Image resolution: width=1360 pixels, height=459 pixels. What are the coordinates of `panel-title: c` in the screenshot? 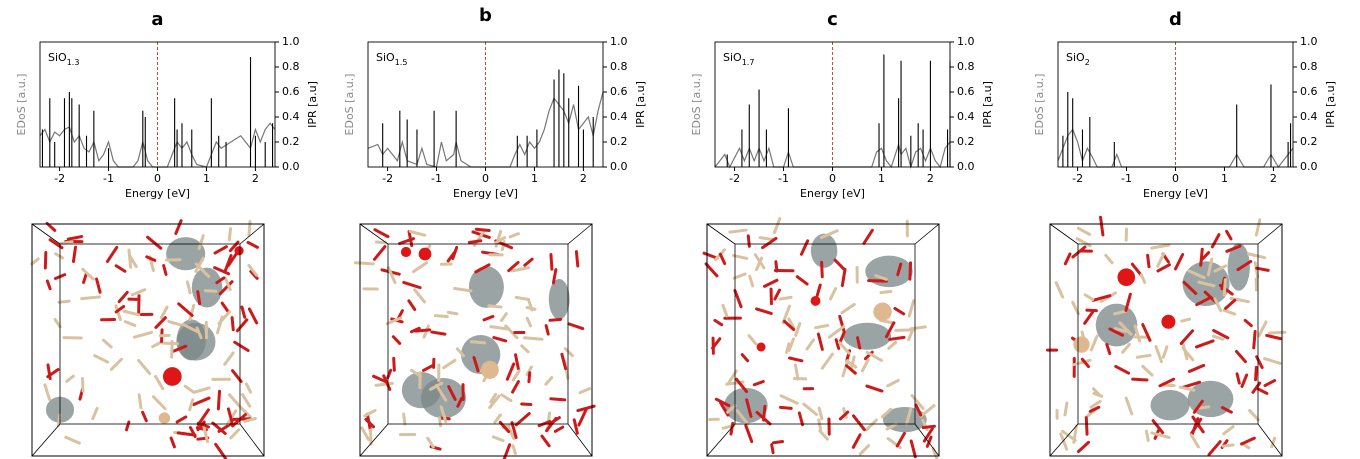 It's located at (832, 19).